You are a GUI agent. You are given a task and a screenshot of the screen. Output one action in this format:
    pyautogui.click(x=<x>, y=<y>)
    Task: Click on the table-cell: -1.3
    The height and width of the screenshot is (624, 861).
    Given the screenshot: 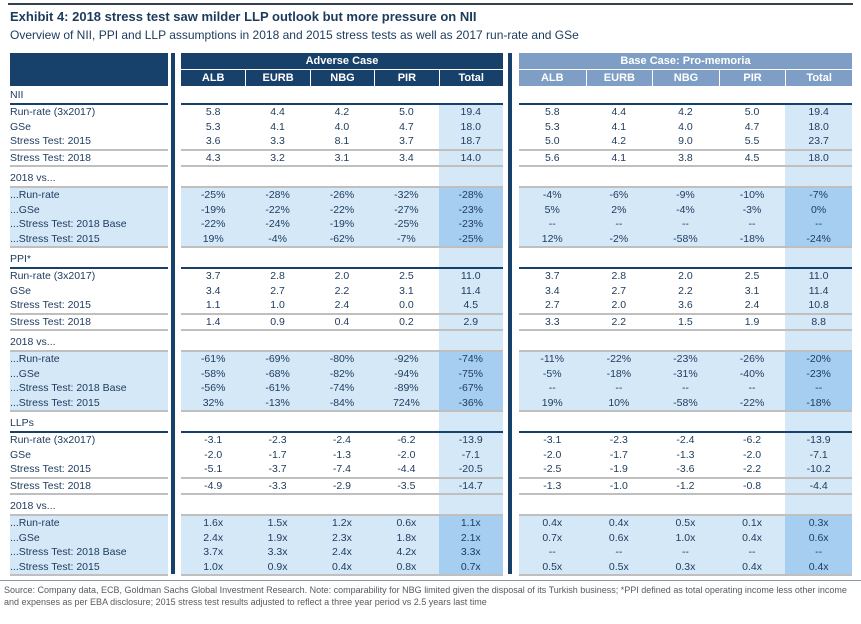 What is the action you would take?
    pyautogui.click(x=685, y=454)
    